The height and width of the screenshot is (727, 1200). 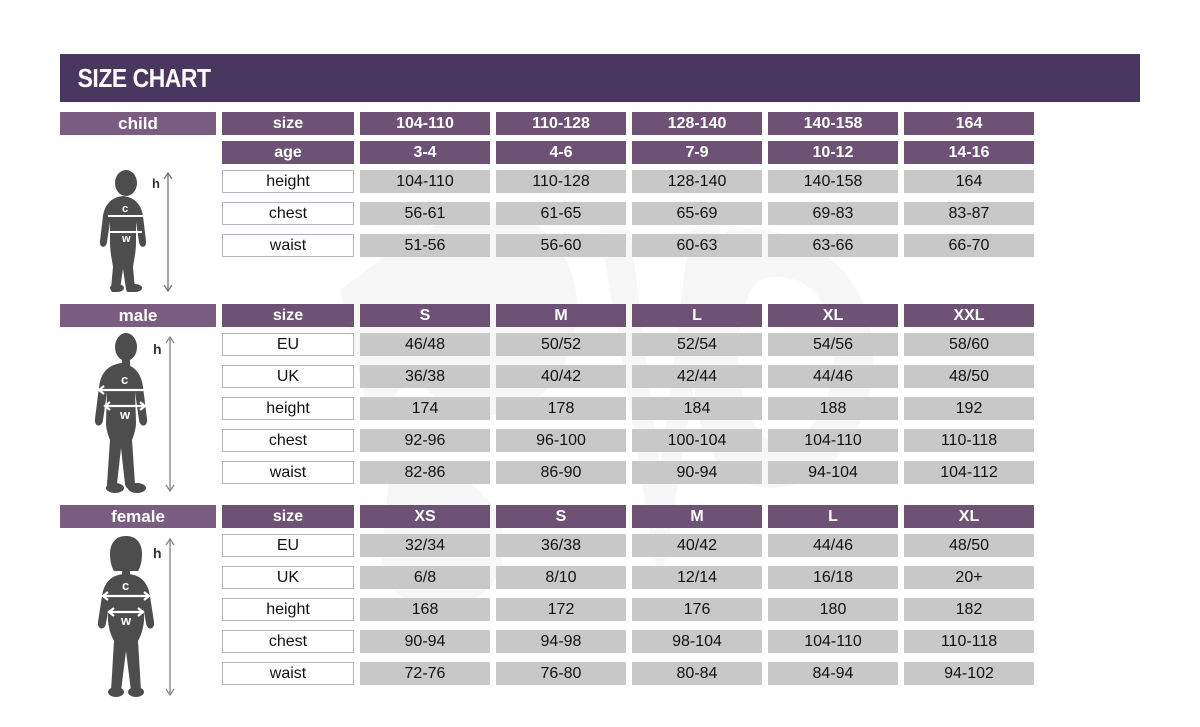 I want to click on column-header-1: S, so click(x=425, y=315).